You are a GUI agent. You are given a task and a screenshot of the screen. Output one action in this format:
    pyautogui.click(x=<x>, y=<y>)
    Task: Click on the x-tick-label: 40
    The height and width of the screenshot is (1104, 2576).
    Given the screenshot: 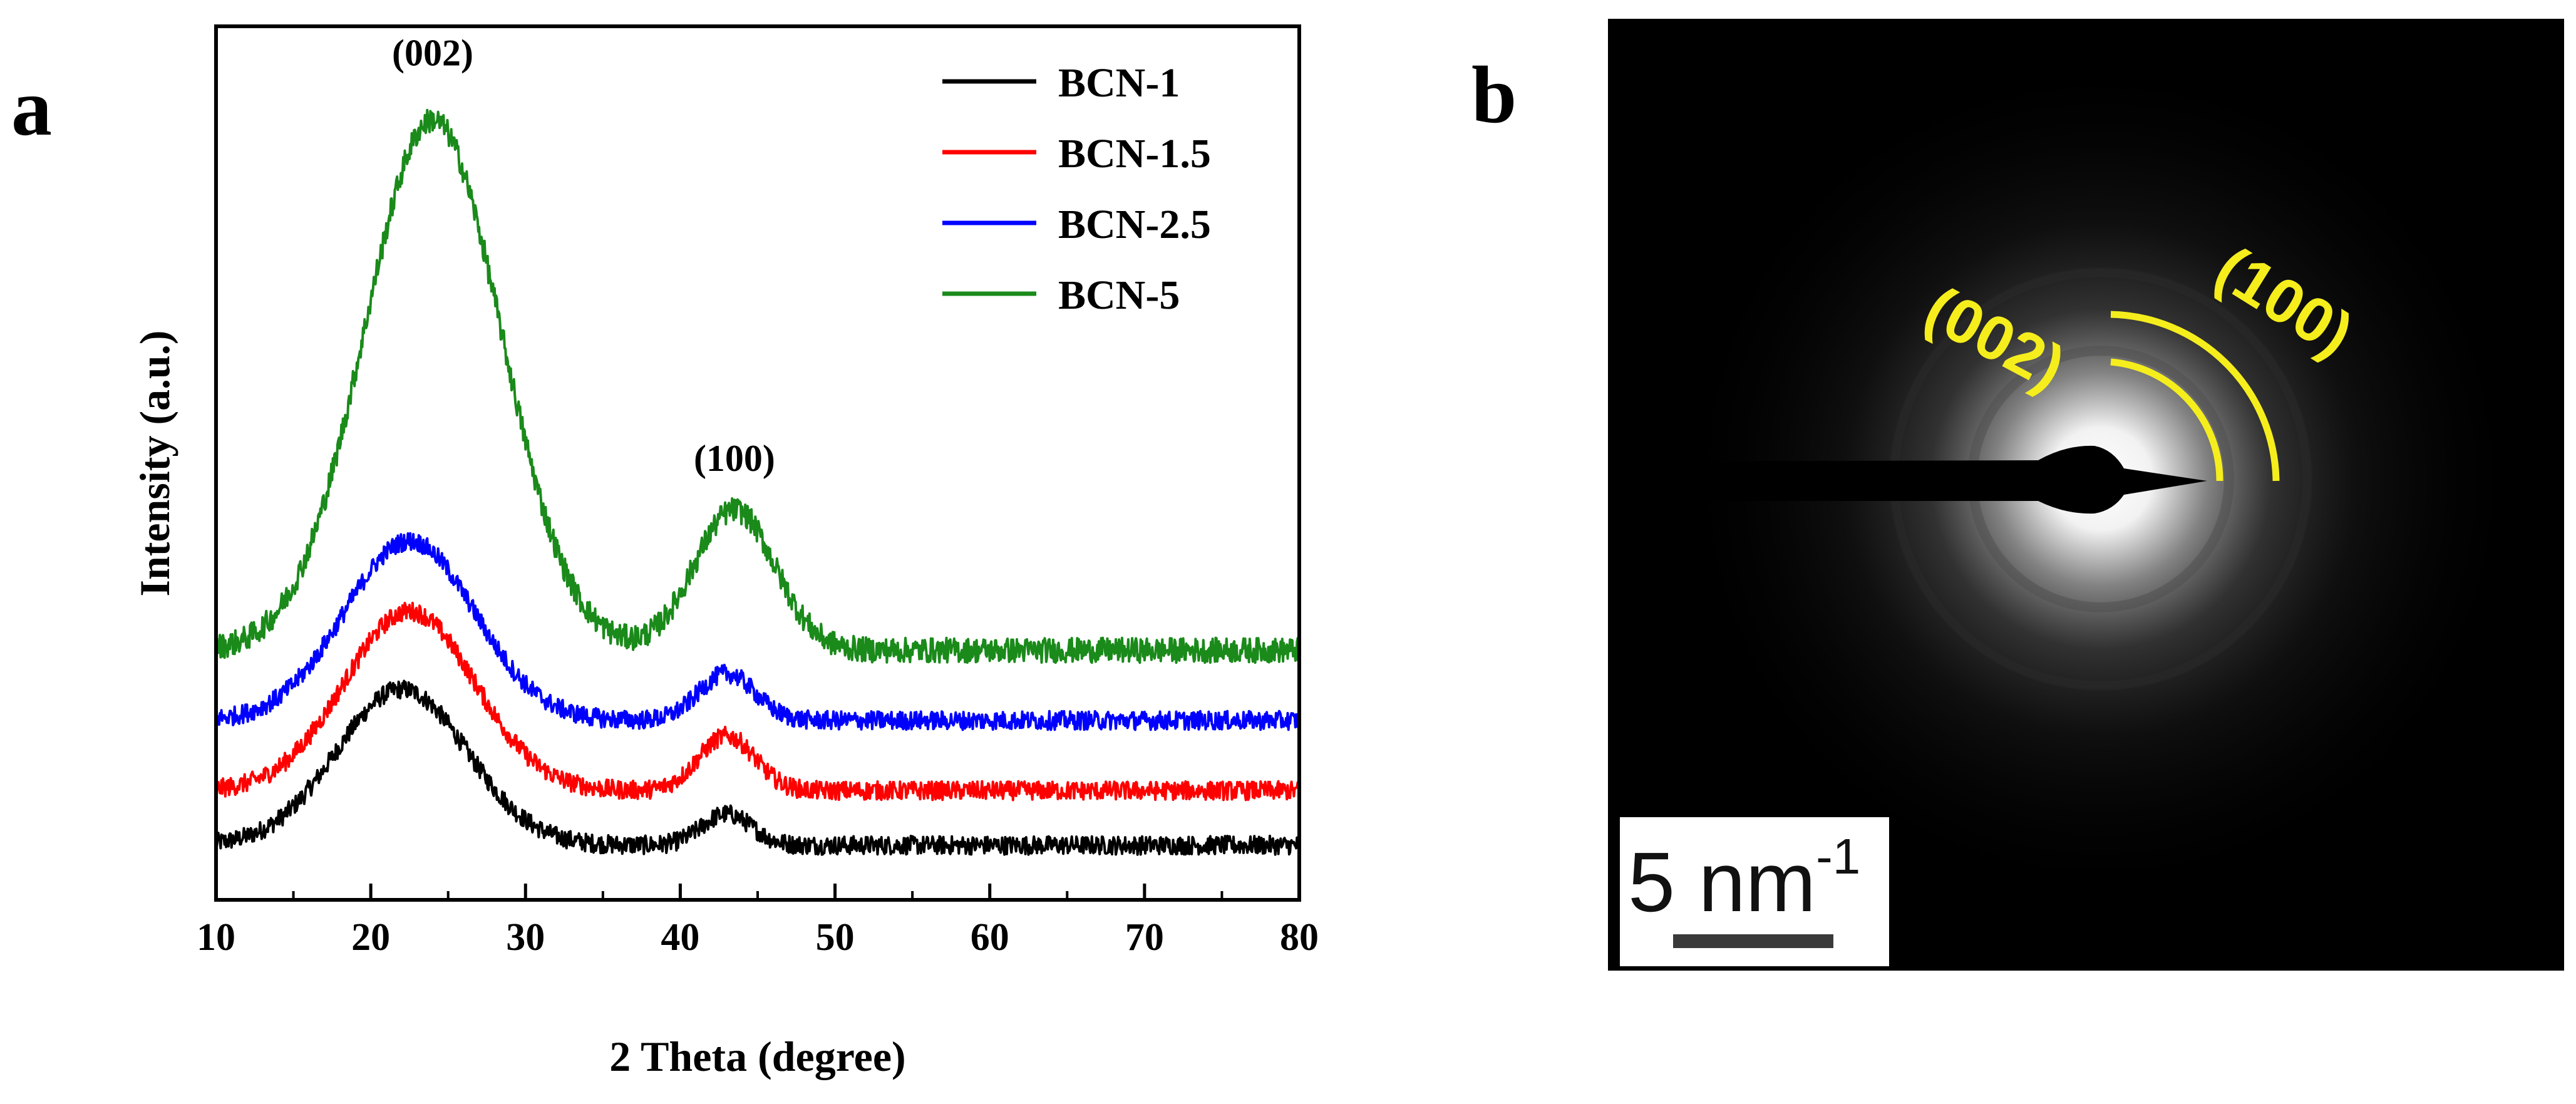 What is the action you would take?
    pyautogui.click(x=680, y=938)
    